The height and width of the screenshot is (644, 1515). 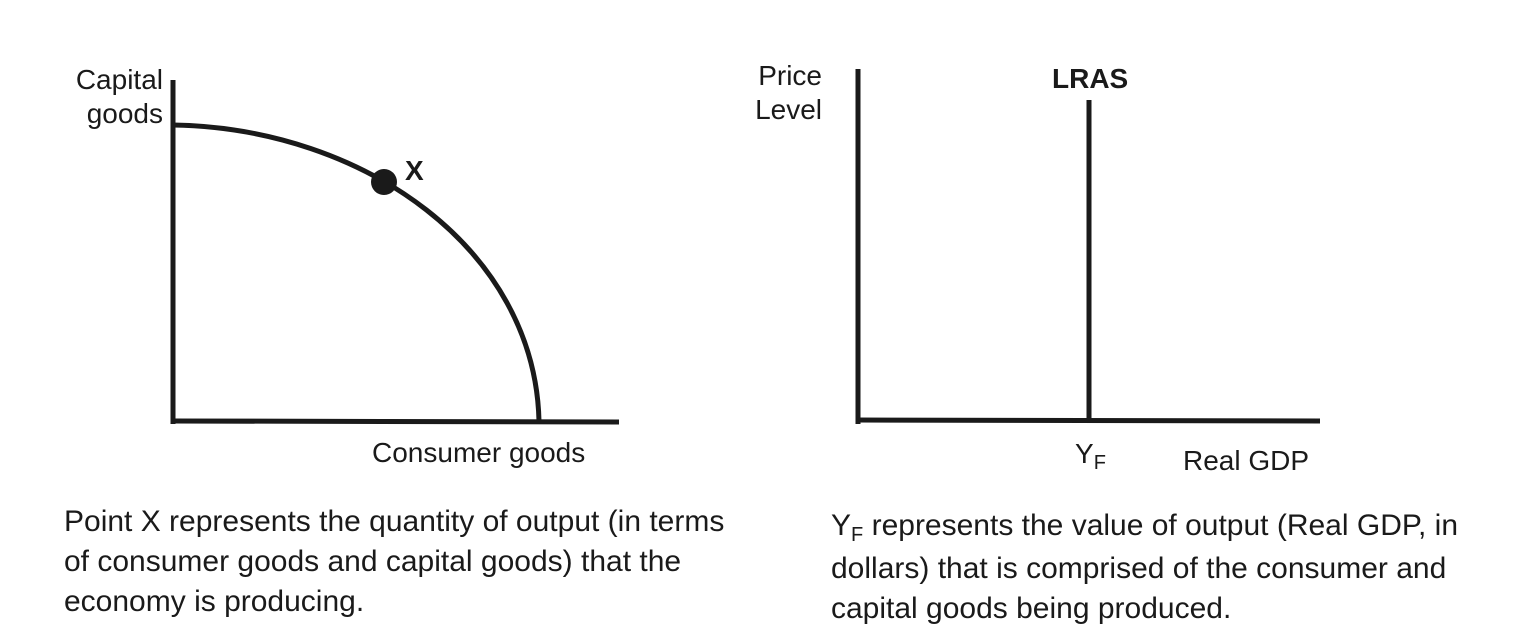 What do you see at coordinates (119, 79) in the screenshot?
I see `ppf-y-axis-label-line1: Capital` at bounding box center [119, 79].